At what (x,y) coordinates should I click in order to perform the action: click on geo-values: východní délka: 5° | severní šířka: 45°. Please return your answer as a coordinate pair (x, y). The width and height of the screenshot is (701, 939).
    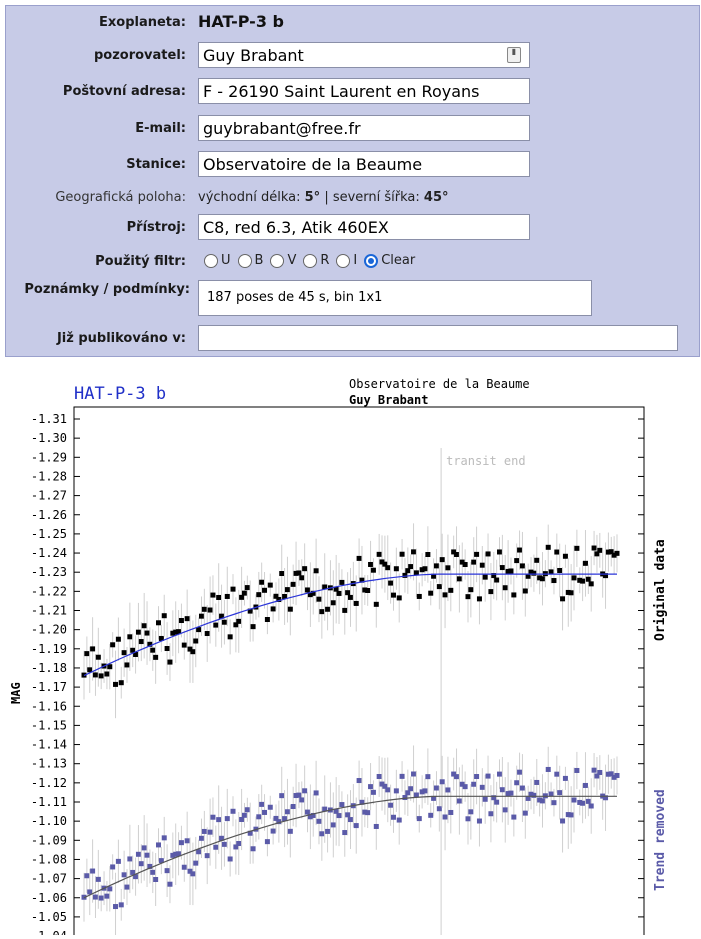
    Looking at the image, I should click on (323, 197).